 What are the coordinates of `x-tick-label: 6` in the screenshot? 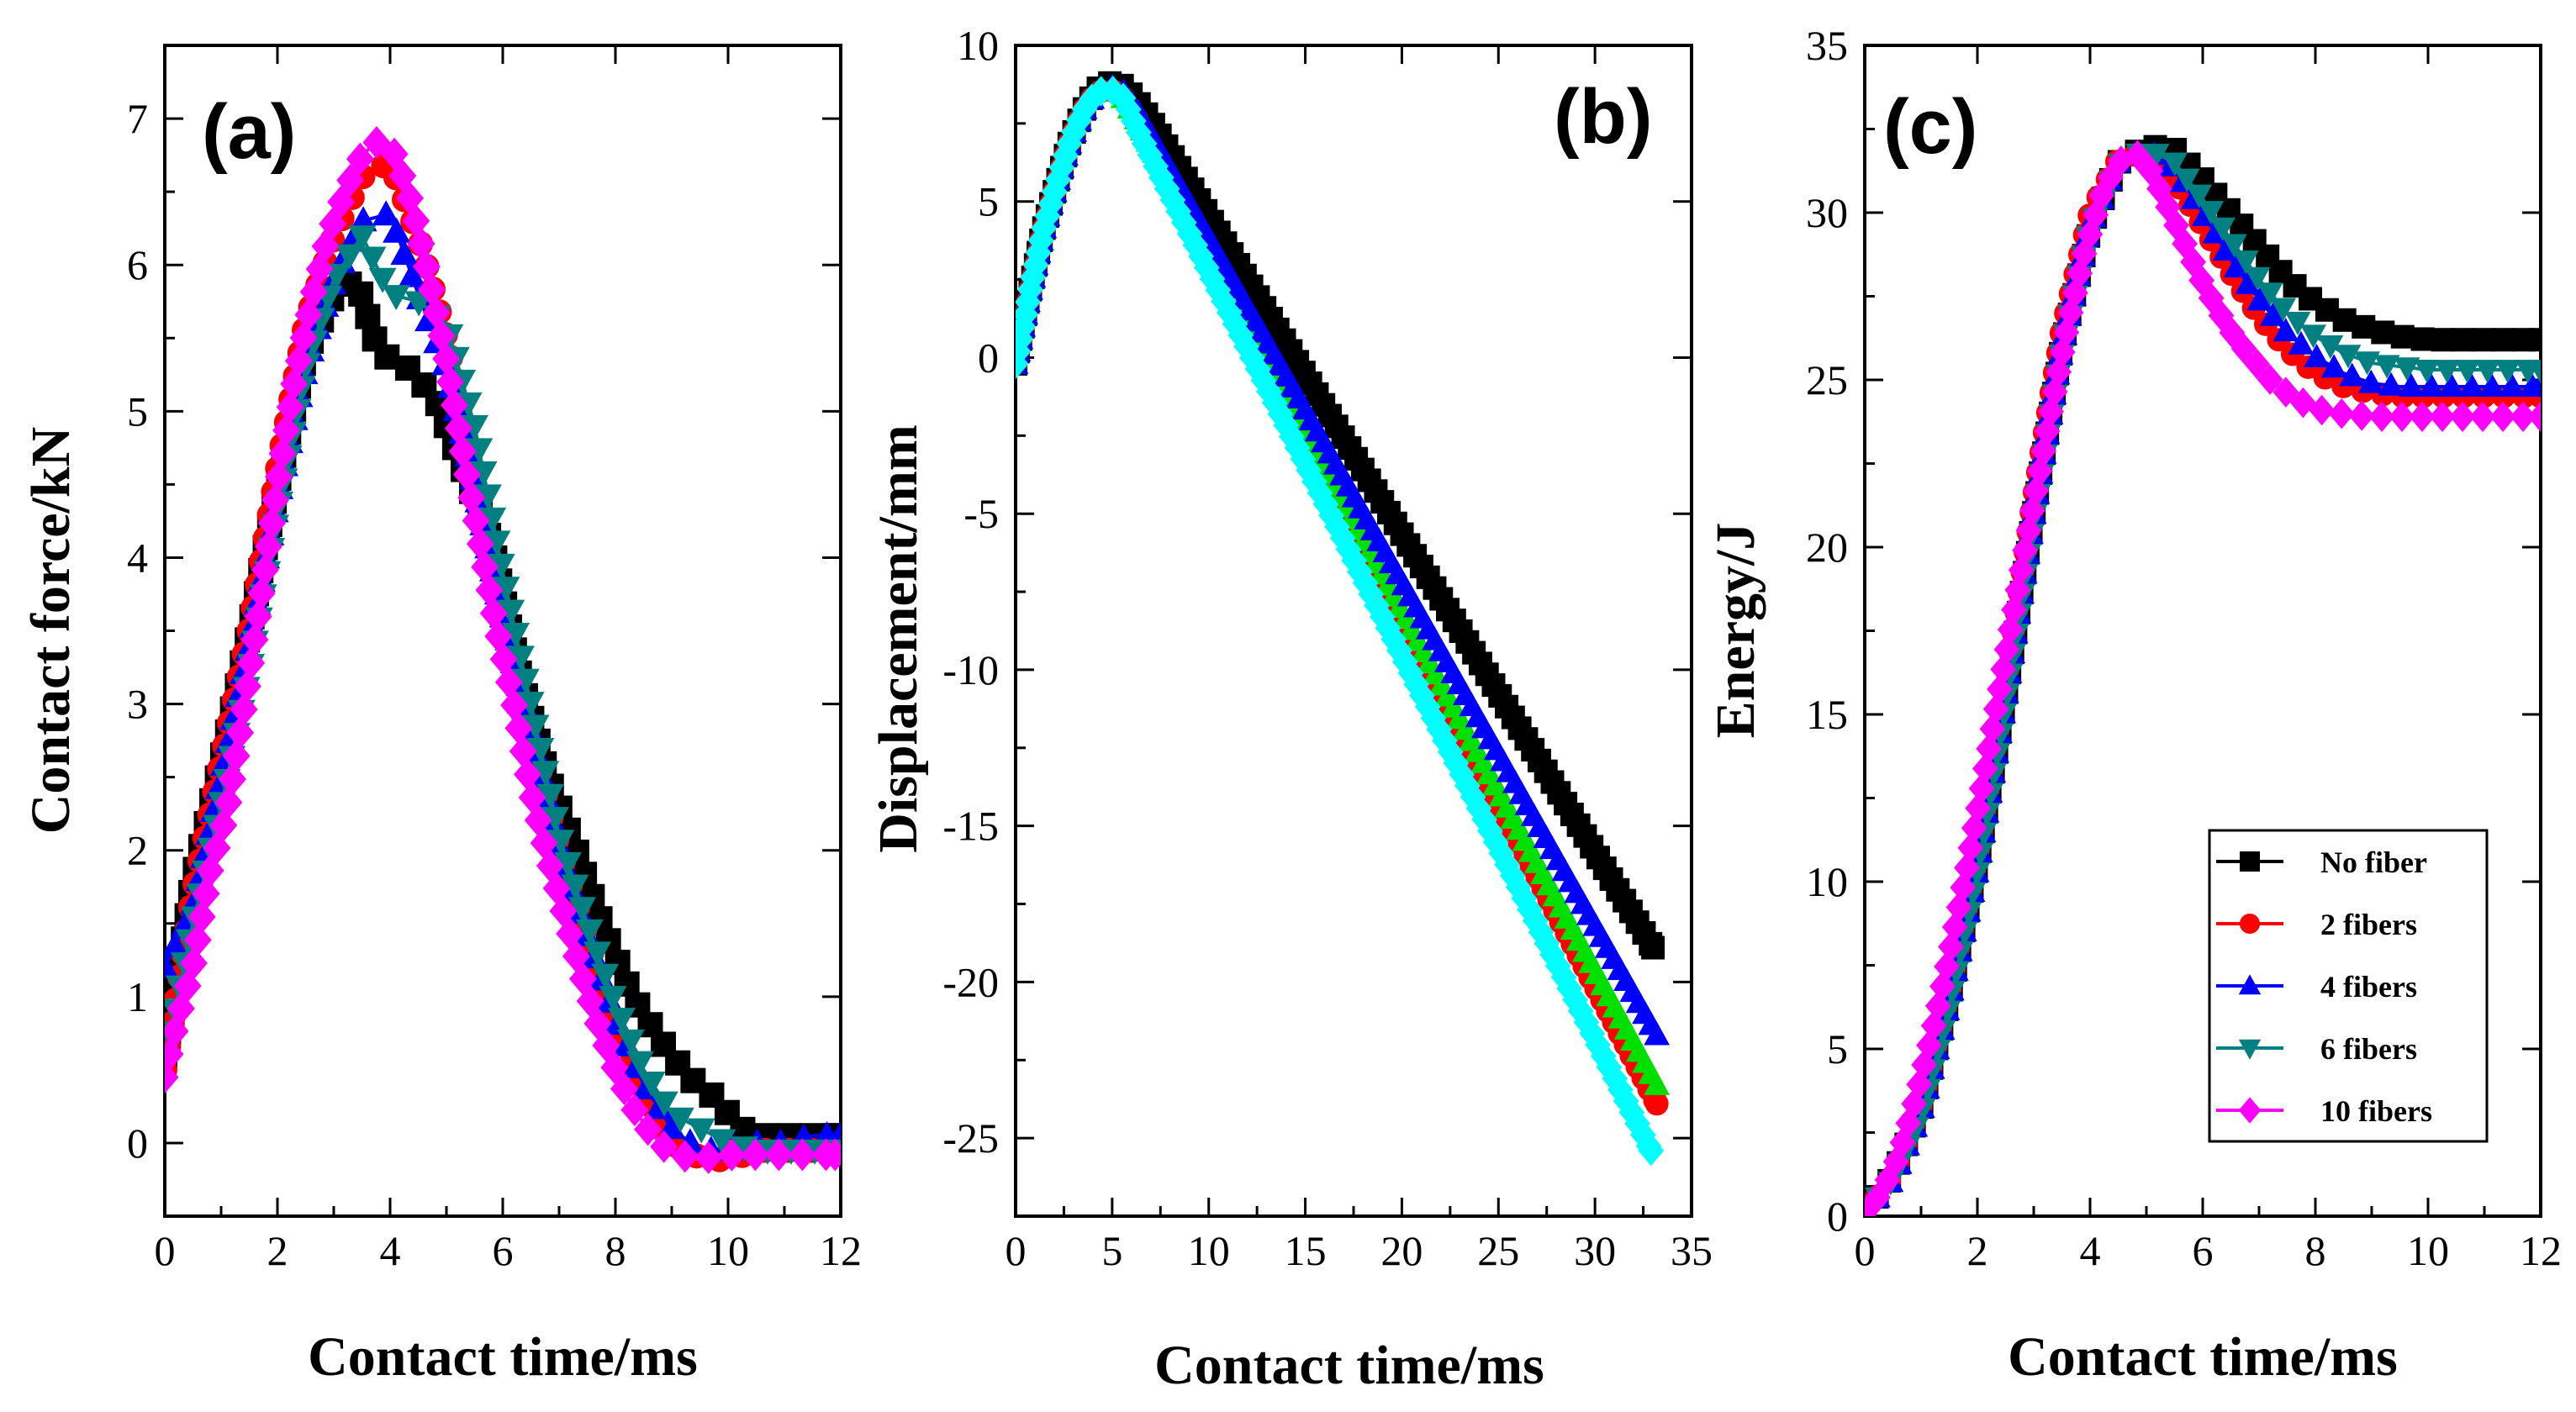 It's located at (2203, 1250).